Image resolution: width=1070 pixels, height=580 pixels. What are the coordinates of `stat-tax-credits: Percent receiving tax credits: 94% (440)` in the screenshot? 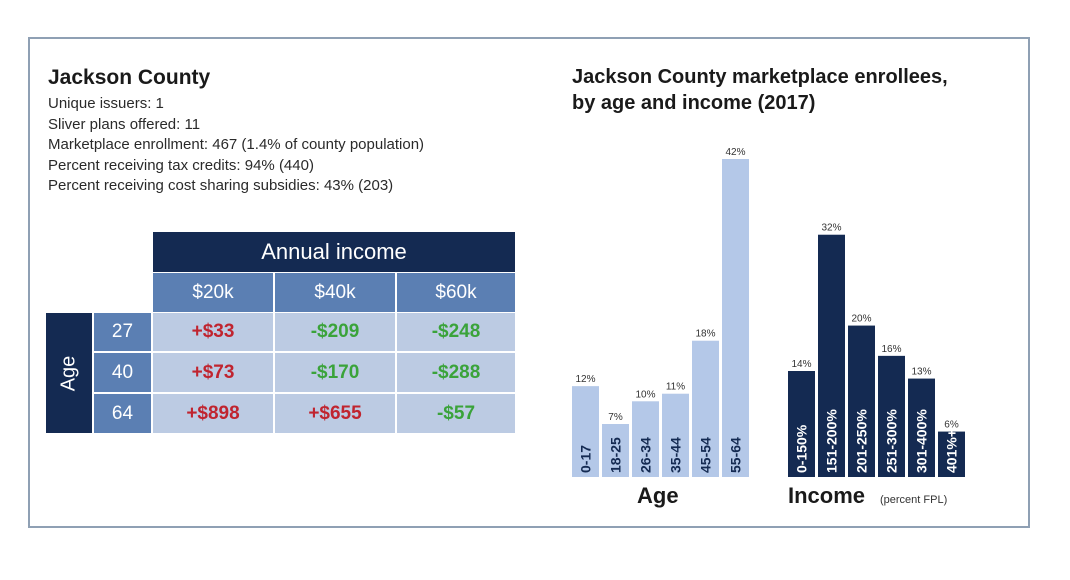 It's located at (181, 165).